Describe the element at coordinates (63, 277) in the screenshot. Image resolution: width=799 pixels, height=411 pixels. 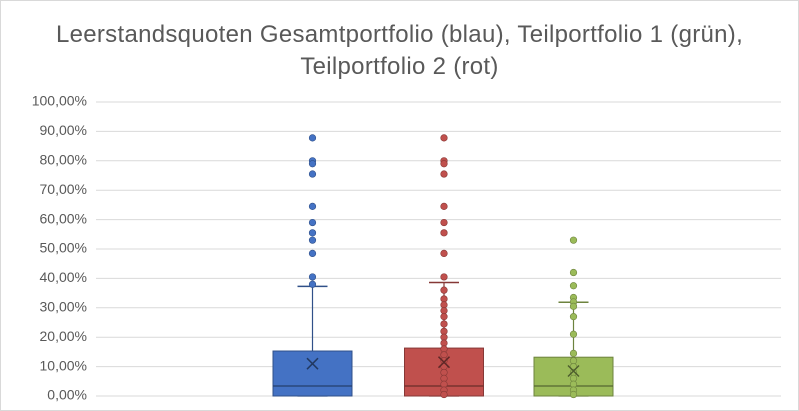
I see `y-tick-label: 40,00%` at that location.